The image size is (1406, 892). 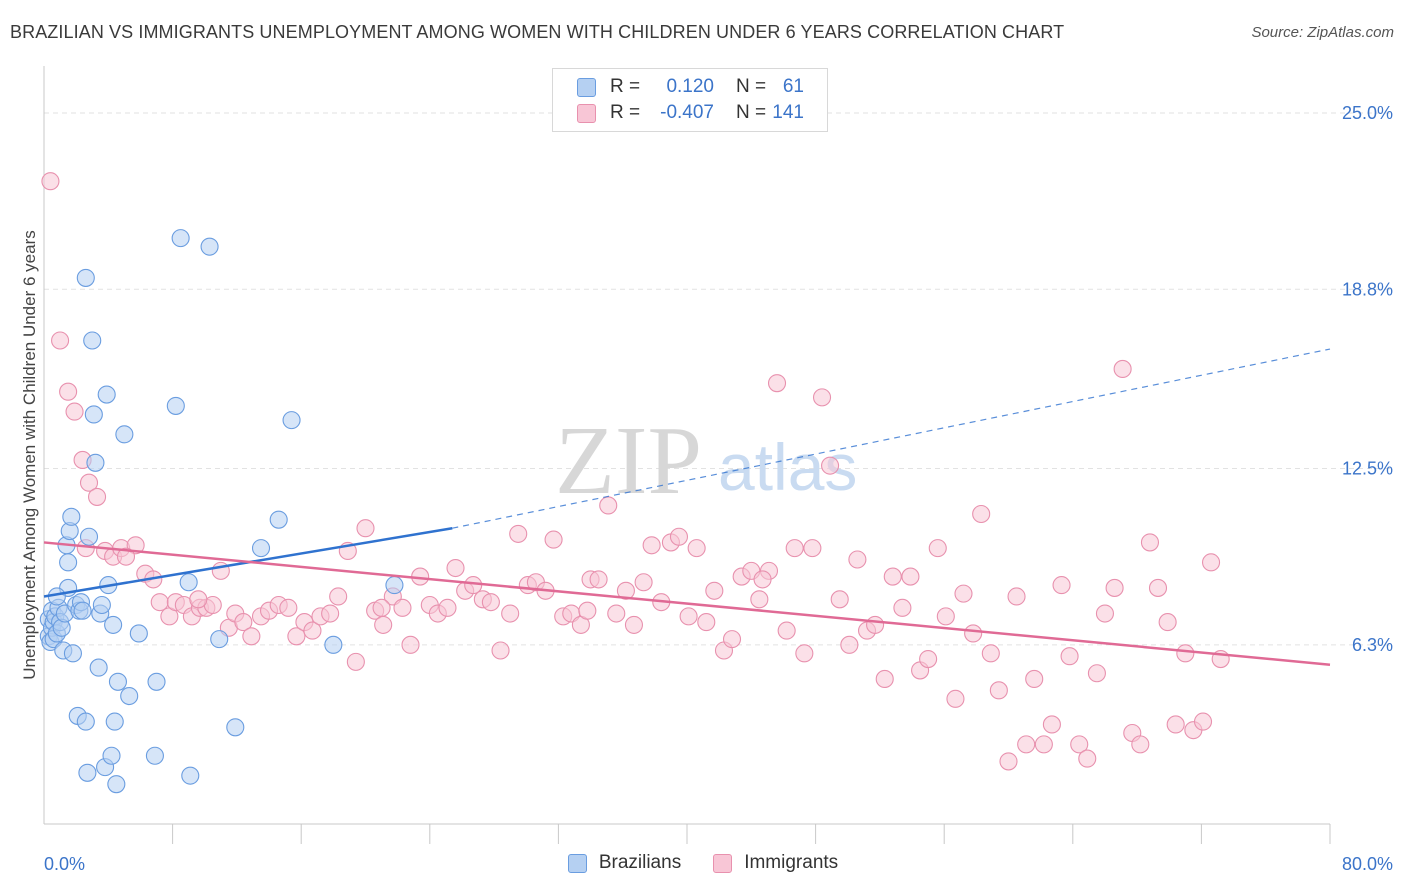 I want to click on source-label: Source: ZipAtlas.com, so click(x=1322, y=32).